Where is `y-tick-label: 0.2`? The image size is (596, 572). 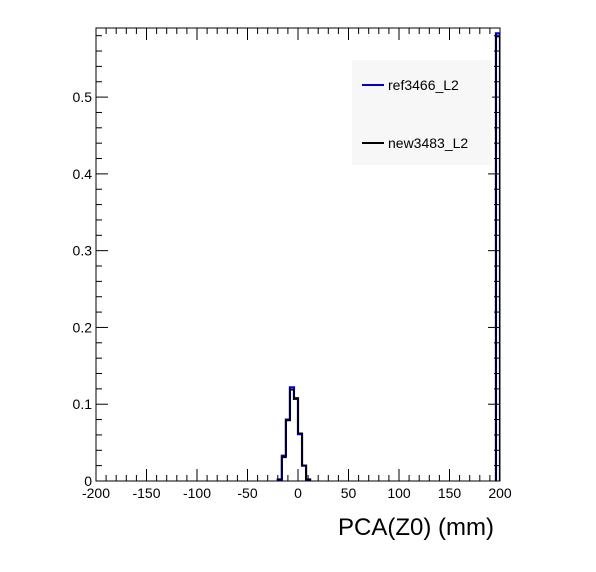 y-tick-label: 0.2 is located at coordinates (83, 327).